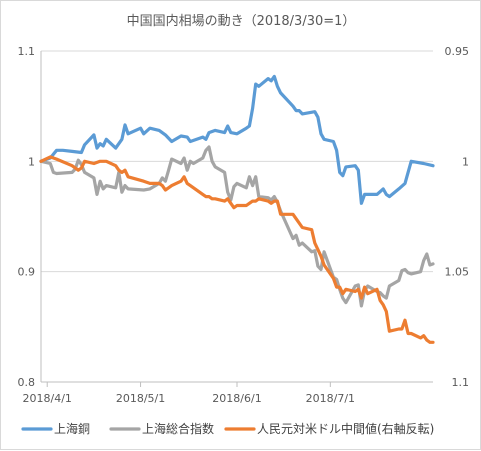 The height and width of the screenshot is (451, 481). I want to click on x-tick-label: 2018/4/1, so click(47, 398).